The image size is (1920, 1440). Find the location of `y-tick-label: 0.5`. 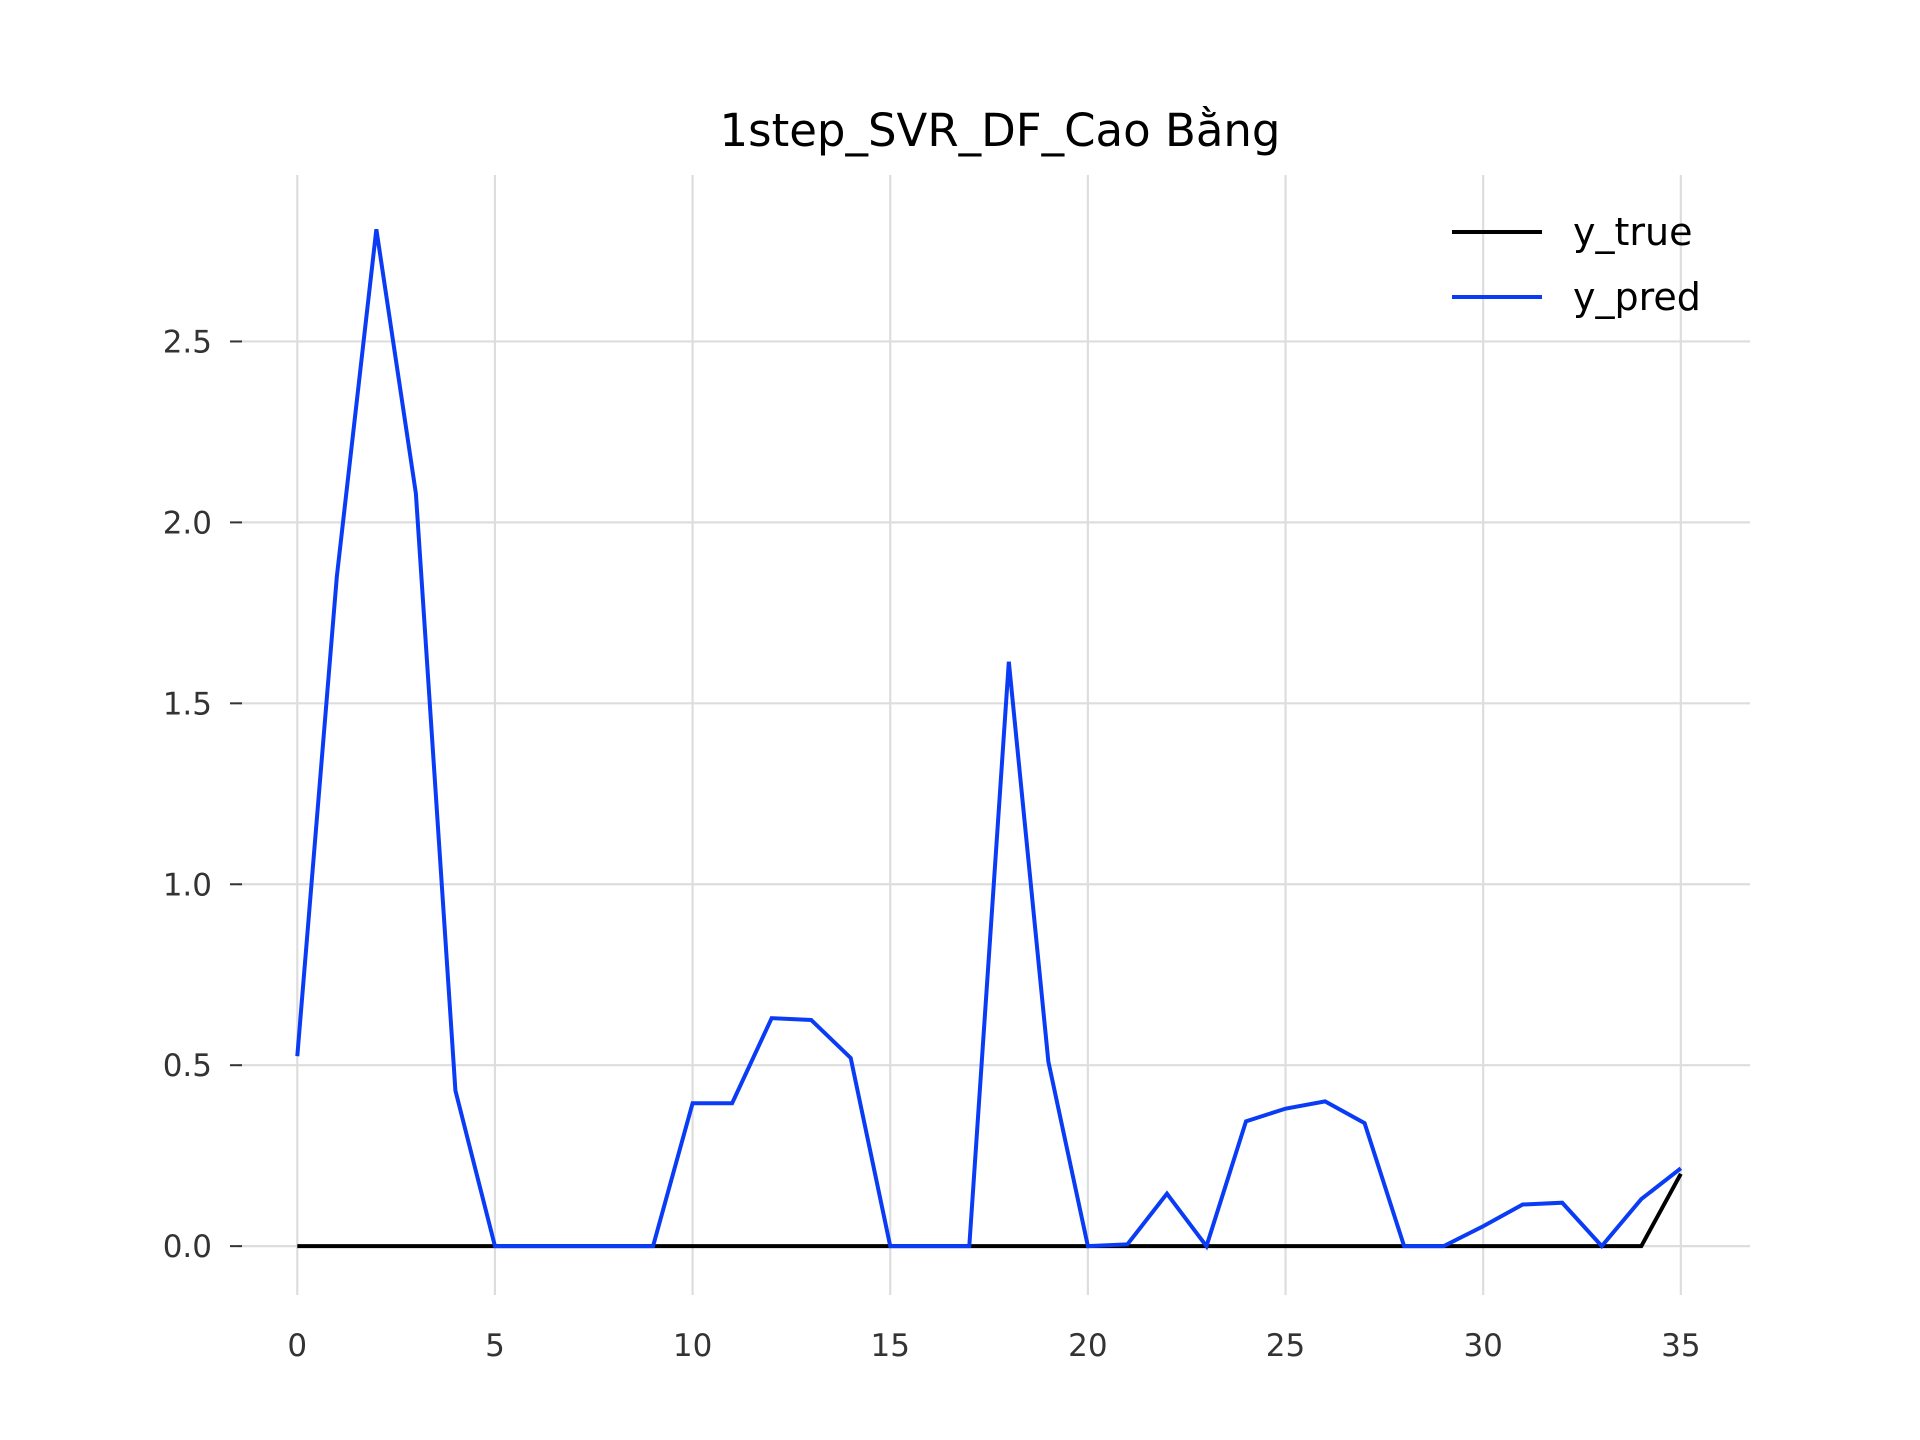

y-tick-label: 0.5 is located at coordinates (187, 1066).